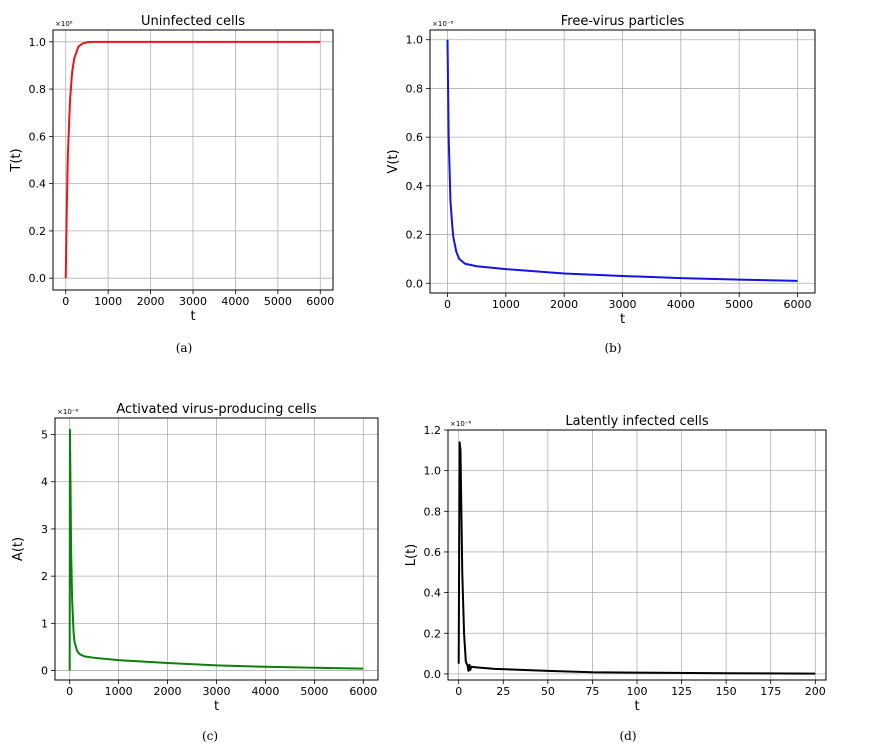 The height and width of the screenshot is (755, 870). Describe the element at coordinates (411, 555) in the screenshot. I see `y-axis-label: L(t)` at that location.